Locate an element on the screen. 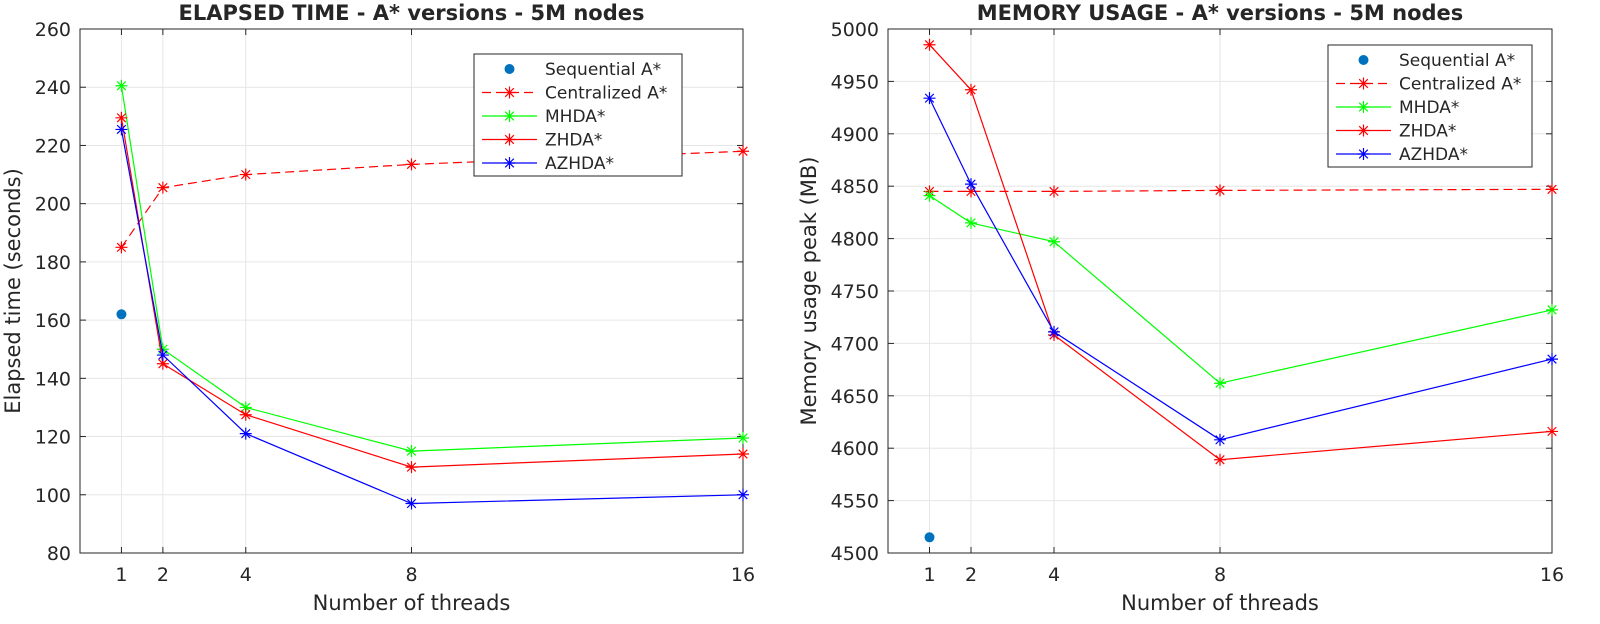 The height and width of the screenshot is (624, 1600). time-legend-label-centralized-a: Centralized A* is located at coordinates (606, 94).